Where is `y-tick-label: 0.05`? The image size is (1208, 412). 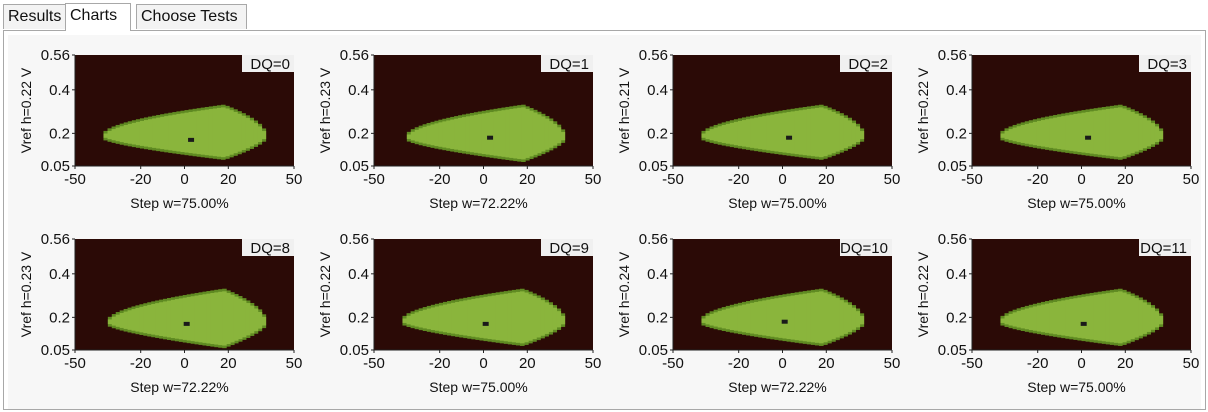
y-tick-label: 0.05 is located at coordinates (354, 166).